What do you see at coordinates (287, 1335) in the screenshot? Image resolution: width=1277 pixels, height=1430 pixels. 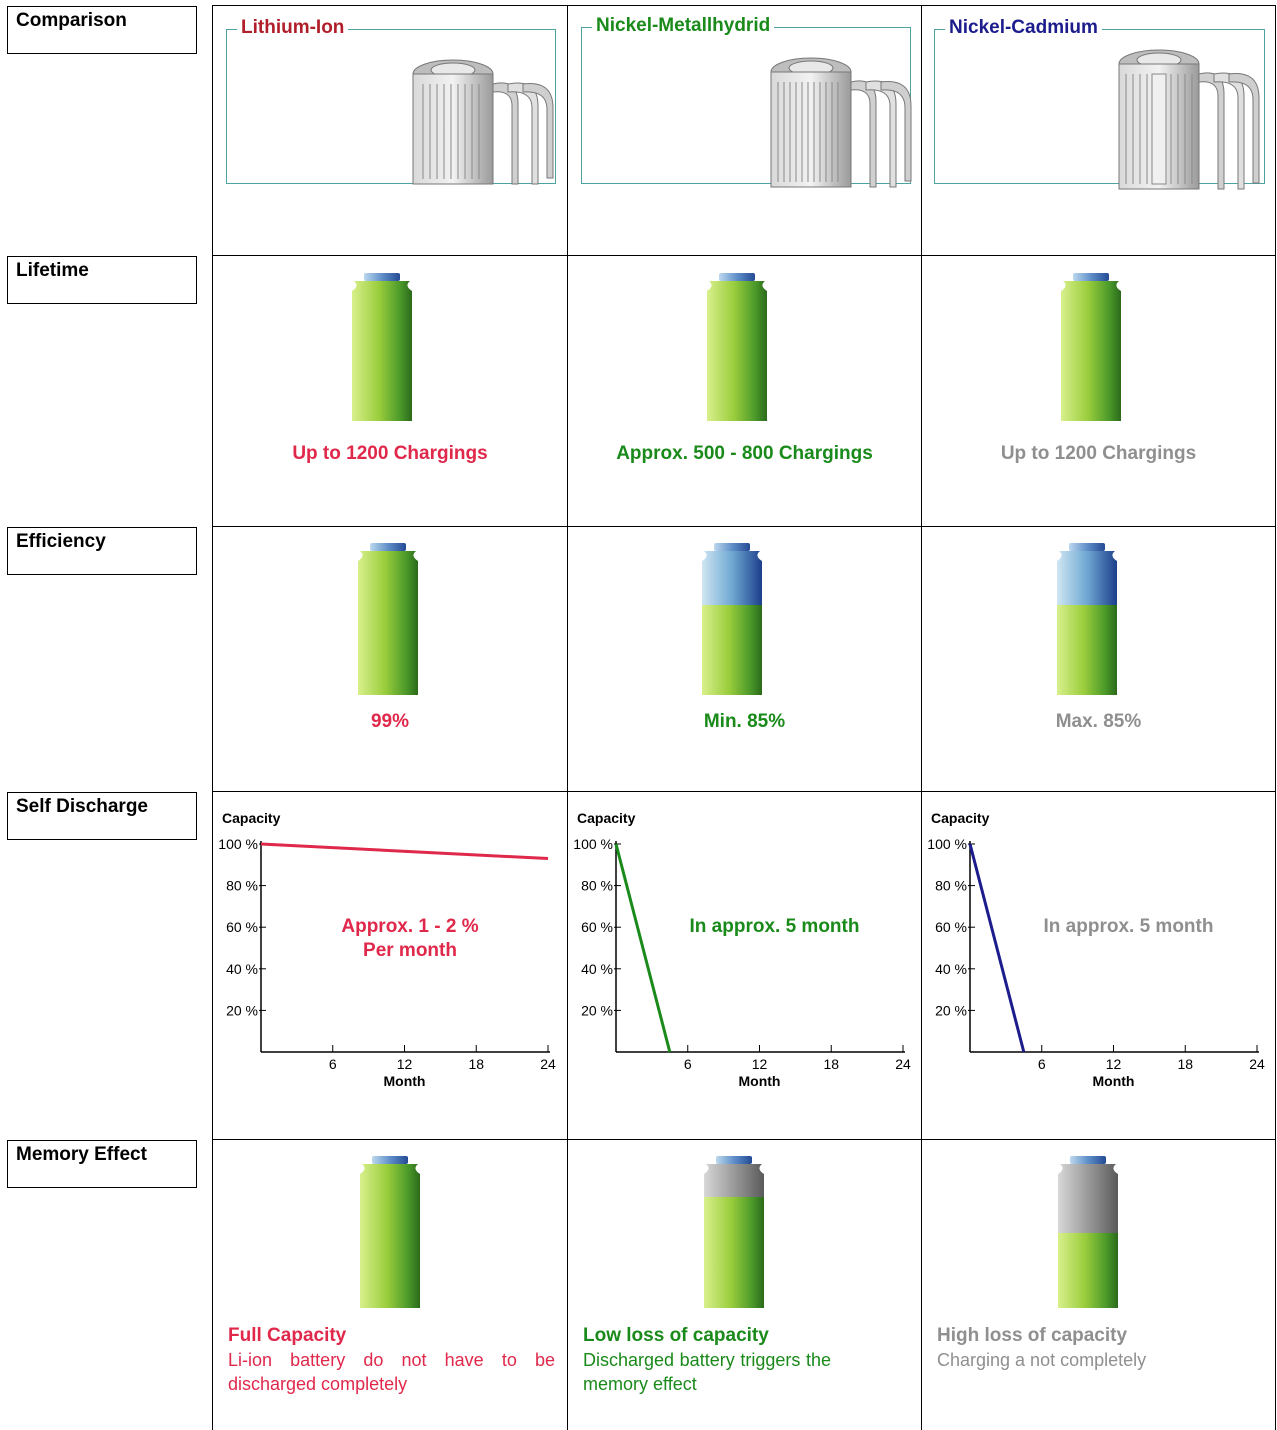 I see `memory-heading: Full Capacity` at bounding box center [287, 1335].